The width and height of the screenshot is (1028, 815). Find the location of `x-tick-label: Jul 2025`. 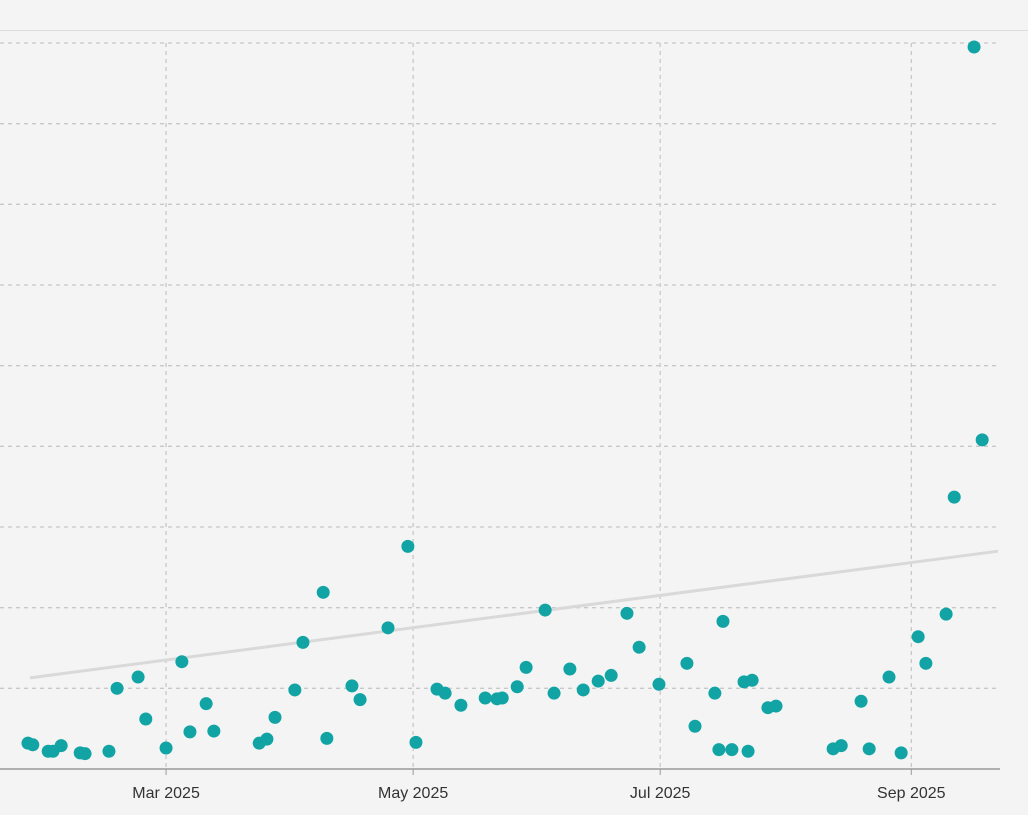

x-tick-label: Jul 2025 is located at coordinates (660, 793).